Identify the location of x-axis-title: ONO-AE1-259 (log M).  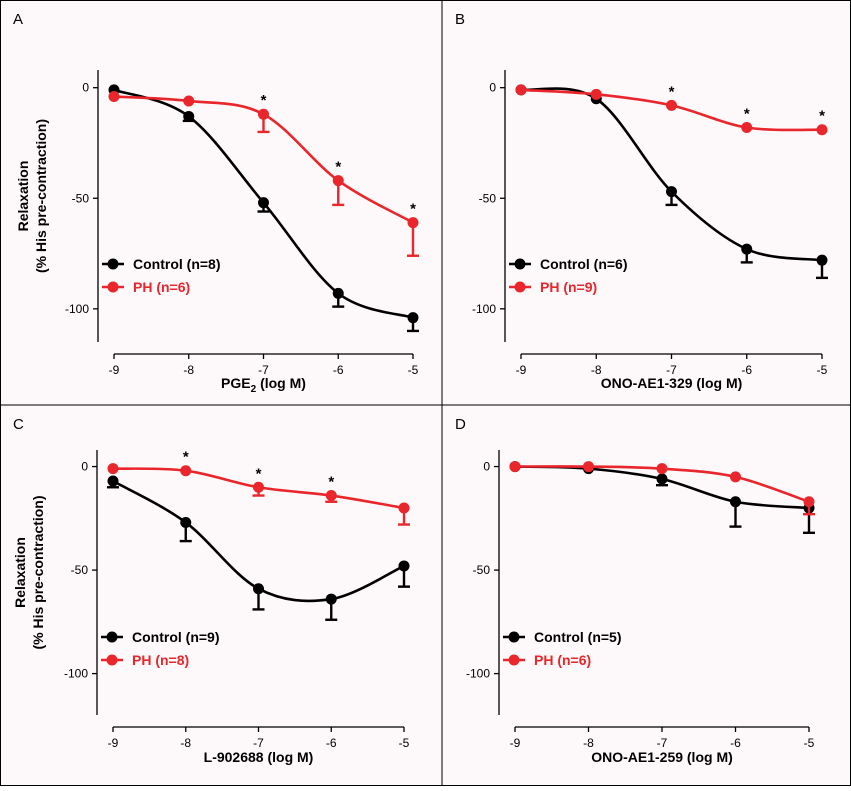
(662, 757).